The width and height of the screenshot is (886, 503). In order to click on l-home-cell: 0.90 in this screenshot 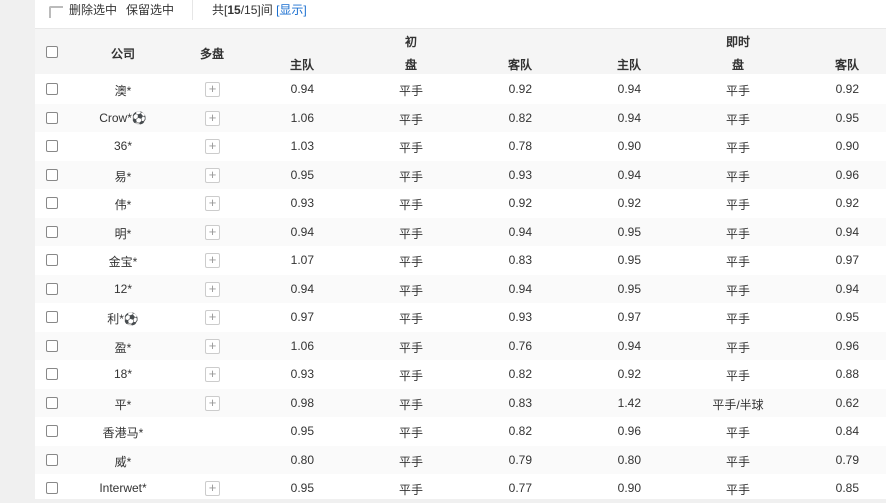, I will do `click(629, 146)`.